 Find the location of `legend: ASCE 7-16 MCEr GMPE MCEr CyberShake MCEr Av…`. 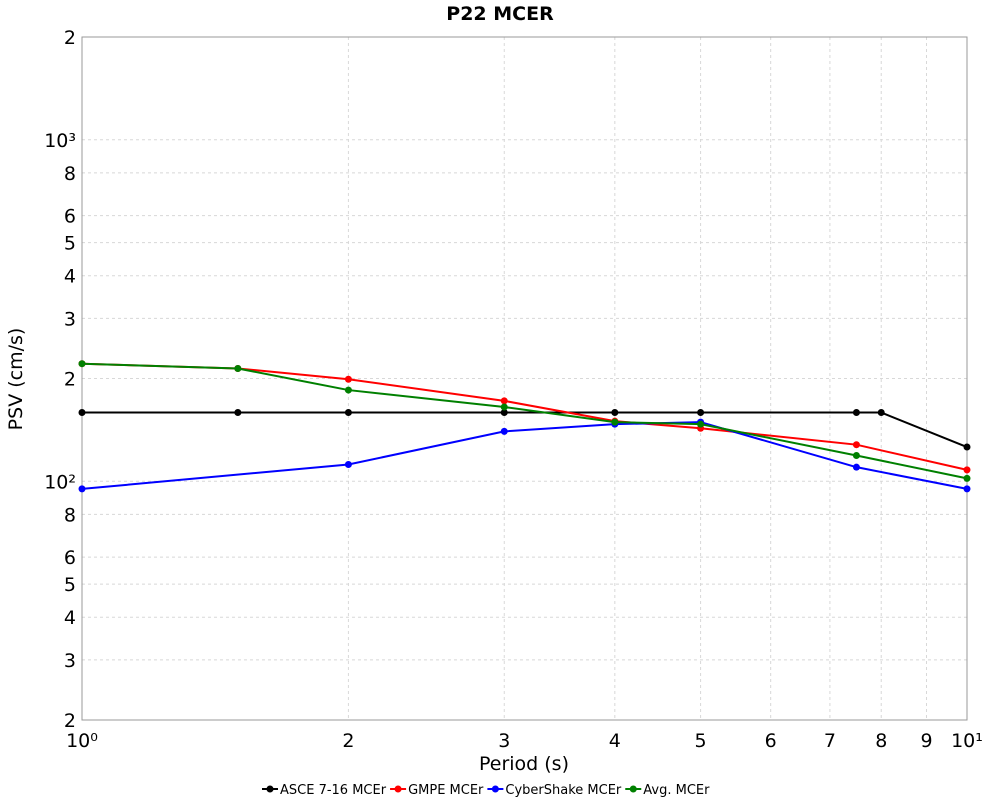

legend: ASCE 7-16 MCEr GMPE MCEr CyberShake MCEr Av… is located at coordinates (486, 790).